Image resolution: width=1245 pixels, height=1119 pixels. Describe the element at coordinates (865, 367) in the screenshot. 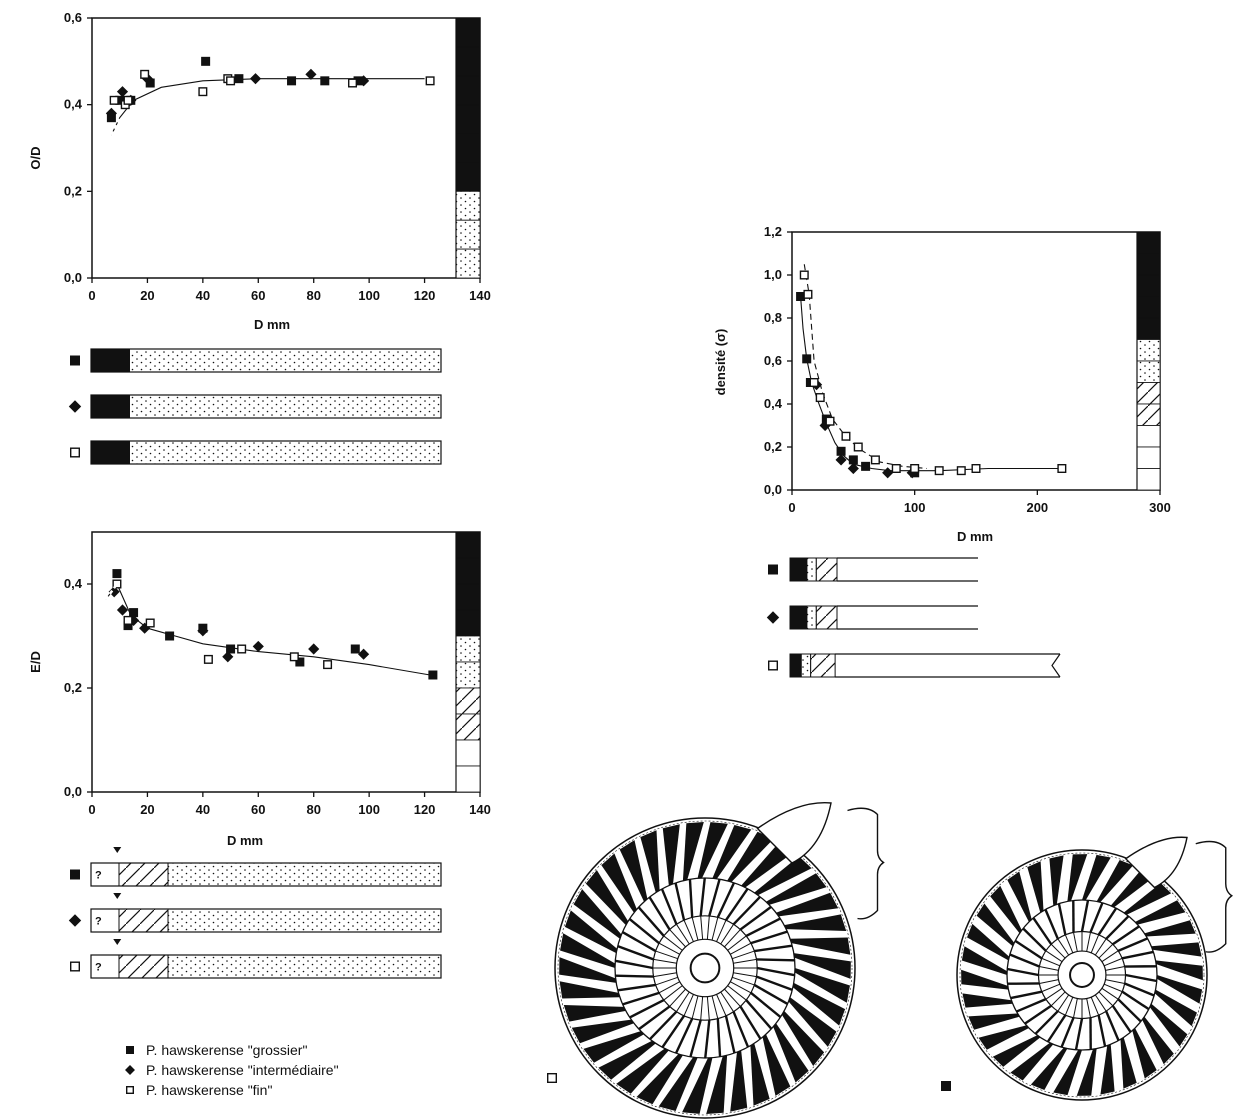

I see `chart-density-trend-curve-fin` at that location.